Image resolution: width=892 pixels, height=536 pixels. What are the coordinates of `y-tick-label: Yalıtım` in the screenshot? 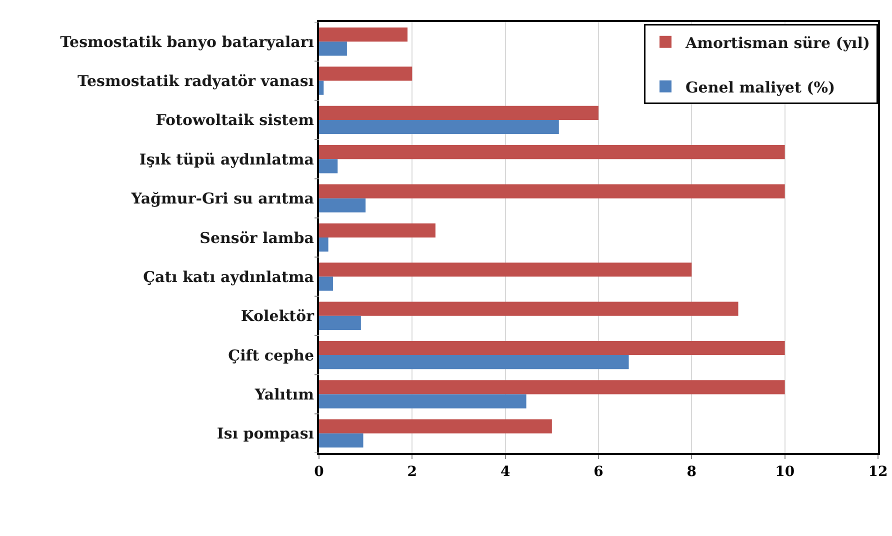 It's located at (284, 394).